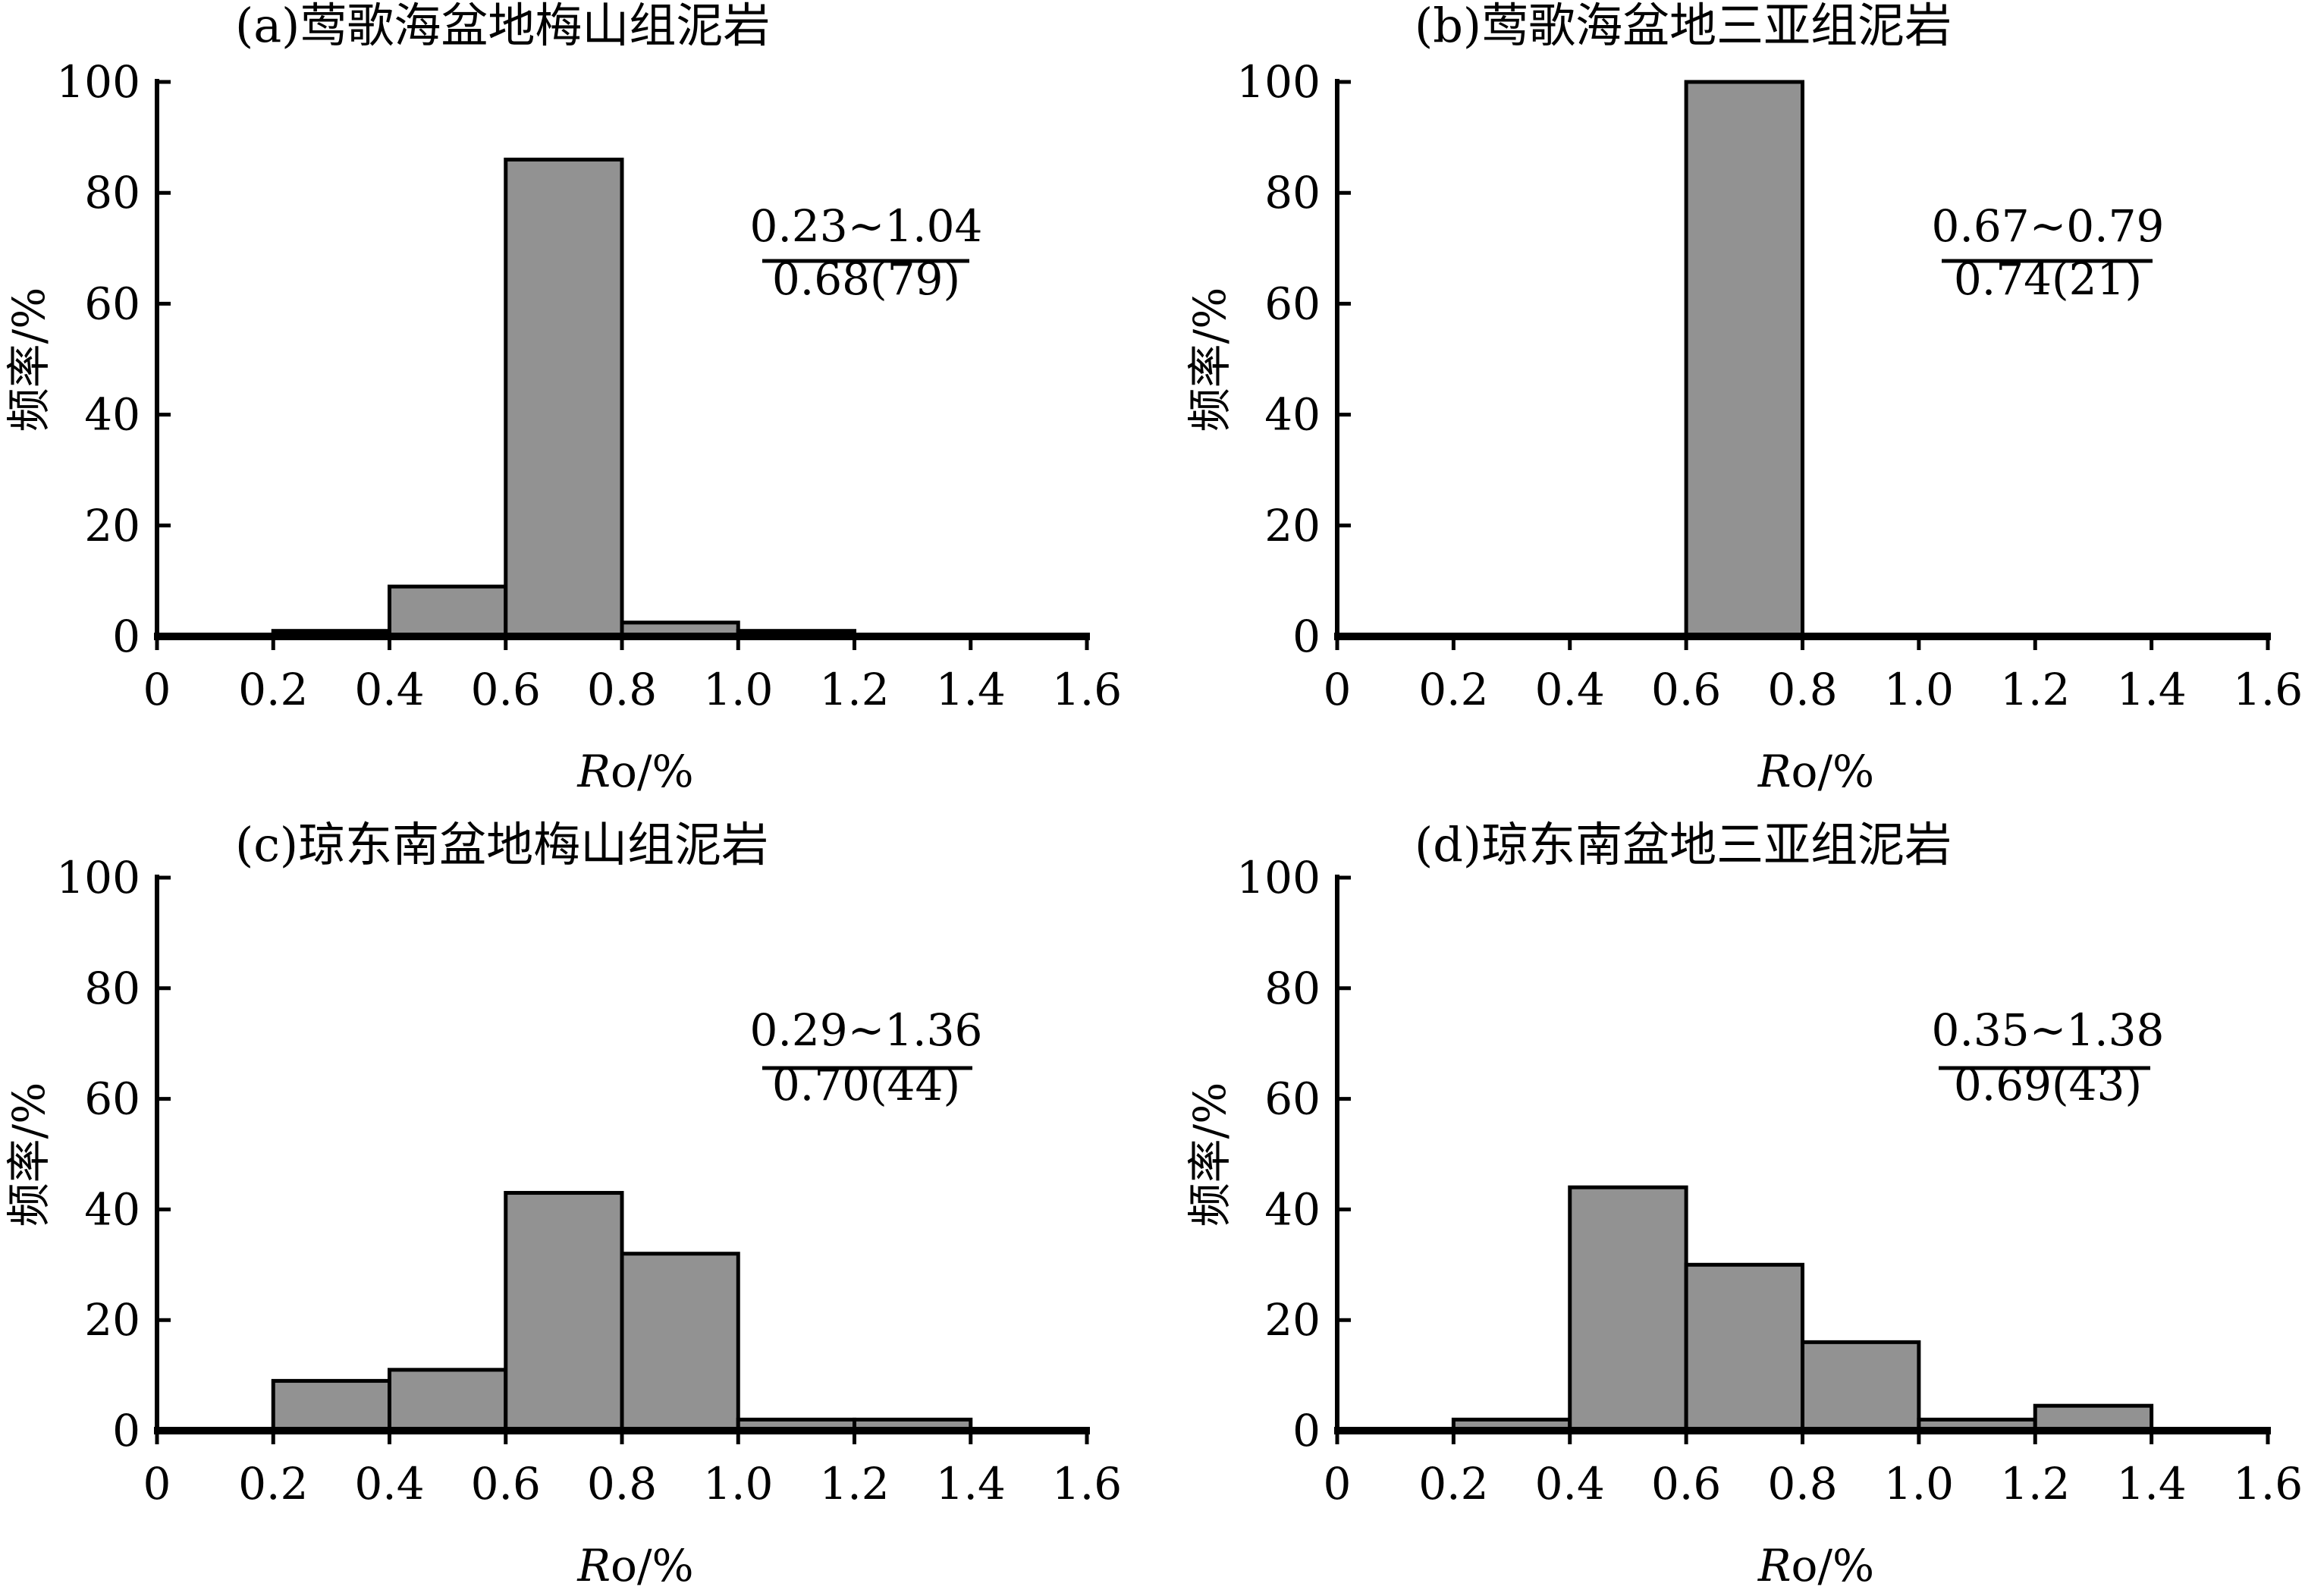 This screenshot has height=1596, width=2305. I want to click on annotation-mean: 0.70(44), so click(866, 1085).